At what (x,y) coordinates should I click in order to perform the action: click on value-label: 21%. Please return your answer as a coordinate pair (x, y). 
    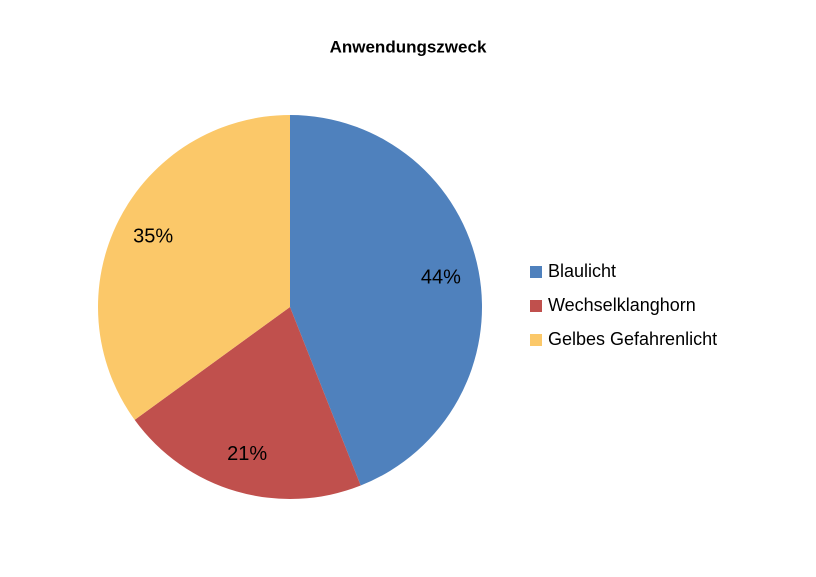
    Looking at the image, I should click on (247, 454).